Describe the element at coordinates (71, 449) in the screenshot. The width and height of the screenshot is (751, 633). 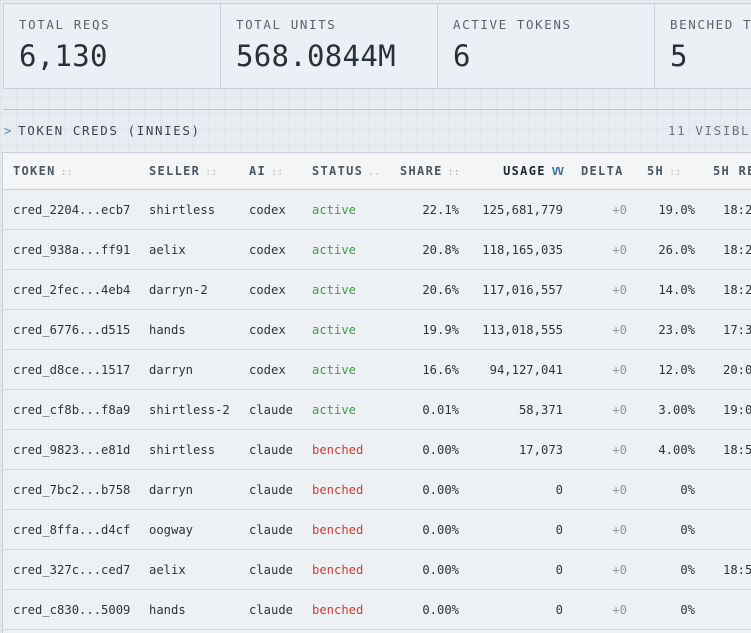
I see `token-cell: cred_9823...e81d` at that location.